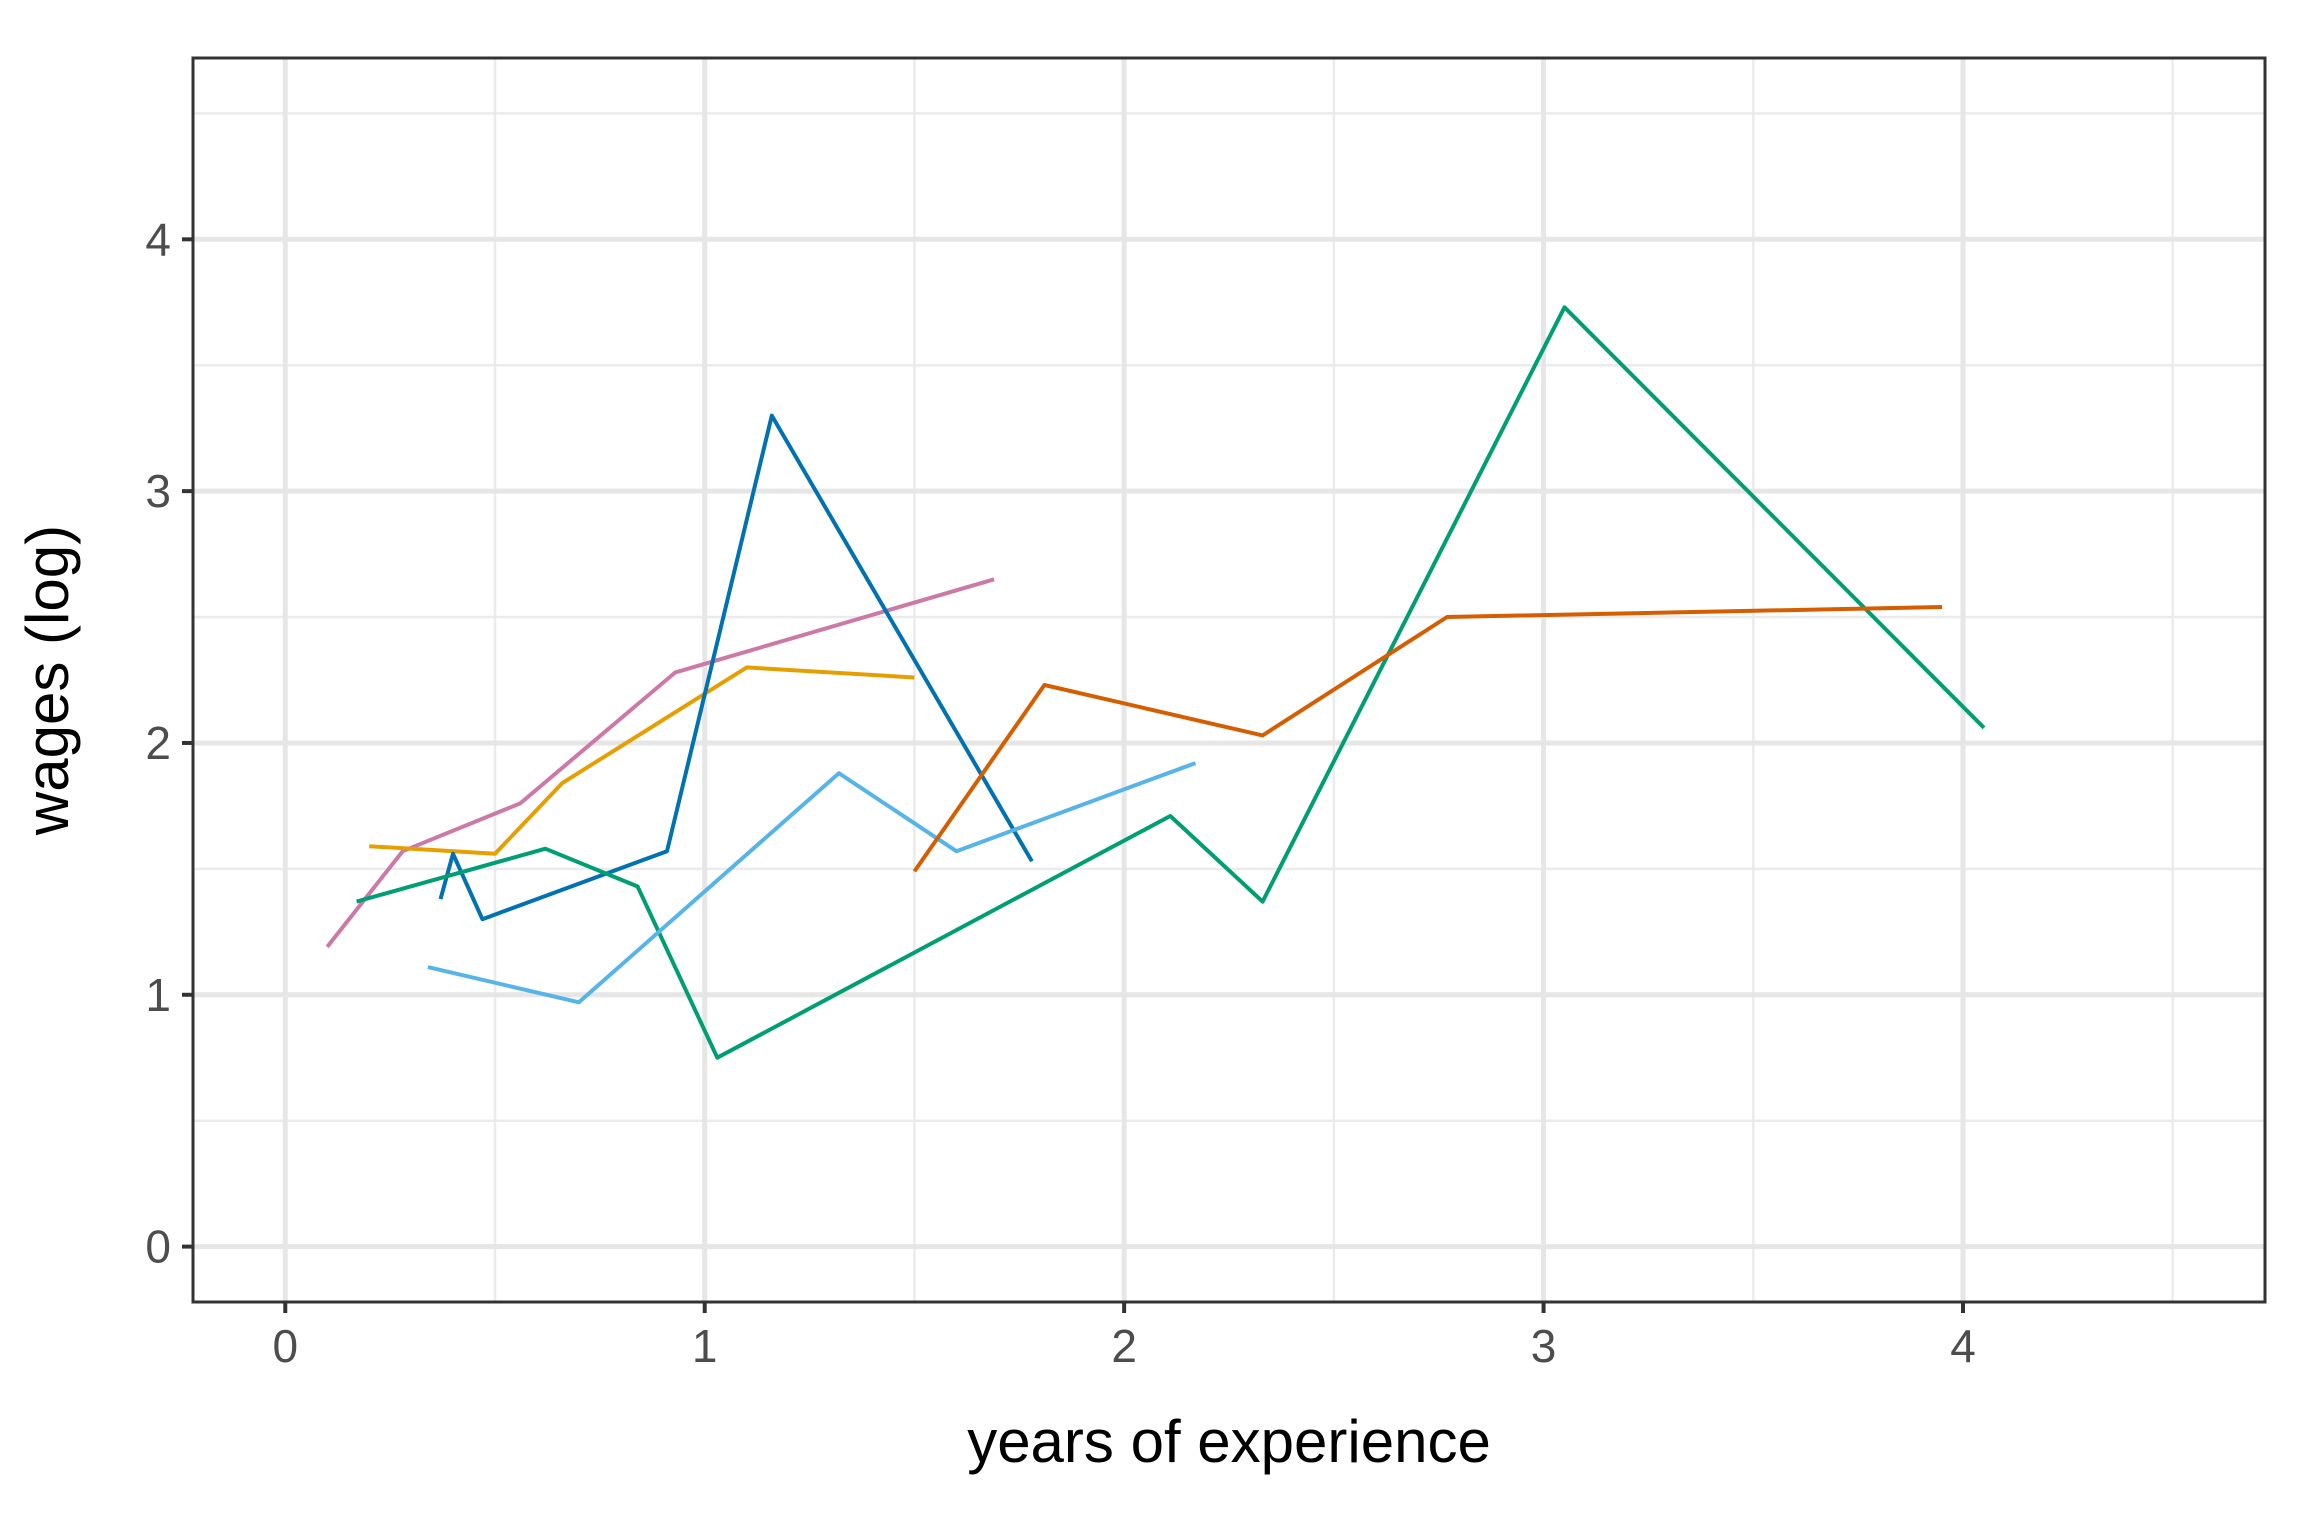 The height and width of the screenshot is (1536, 2304). I want to click on y-tick-label: 0, so click(158, 1247).